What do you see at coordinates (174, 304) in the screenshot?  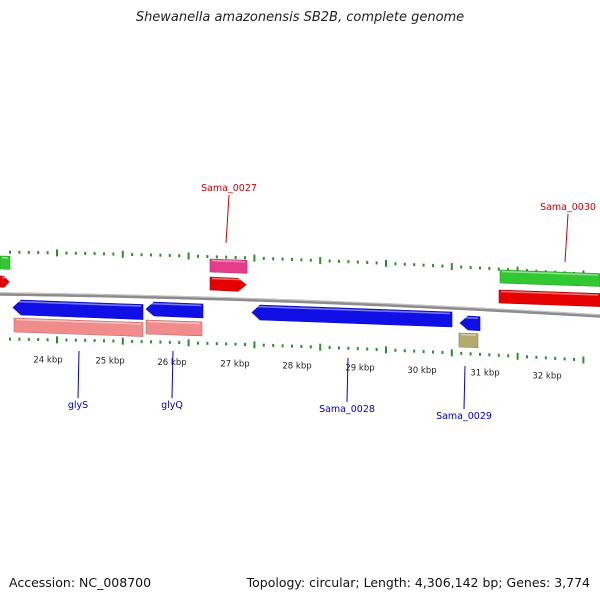 I see `gene-glyQ-sheen` at bounding box center [174, 304].